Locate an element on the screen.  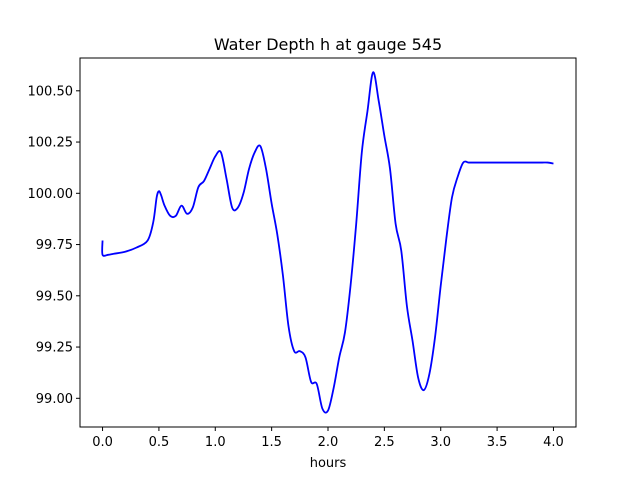
x-tick-label: 2.5 is located at coordinates (384, 442).